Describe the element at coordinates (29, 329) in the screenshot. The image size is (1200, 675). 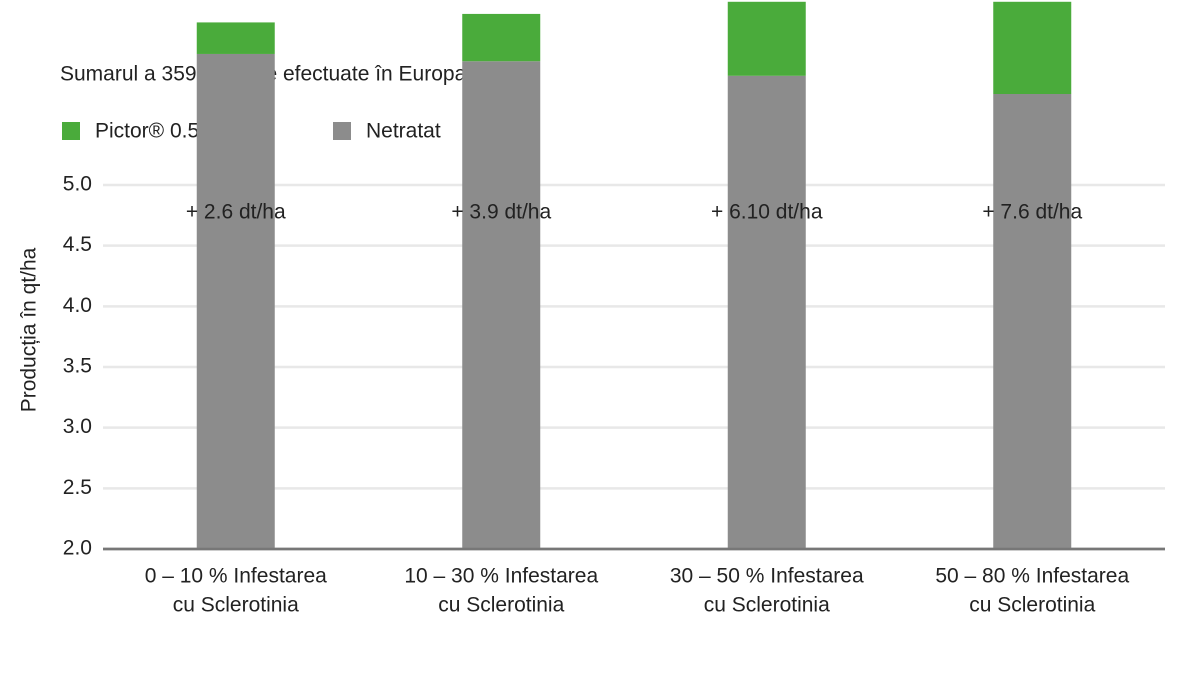
I see `y-axis-label: Producția în qt/ha` at that location.